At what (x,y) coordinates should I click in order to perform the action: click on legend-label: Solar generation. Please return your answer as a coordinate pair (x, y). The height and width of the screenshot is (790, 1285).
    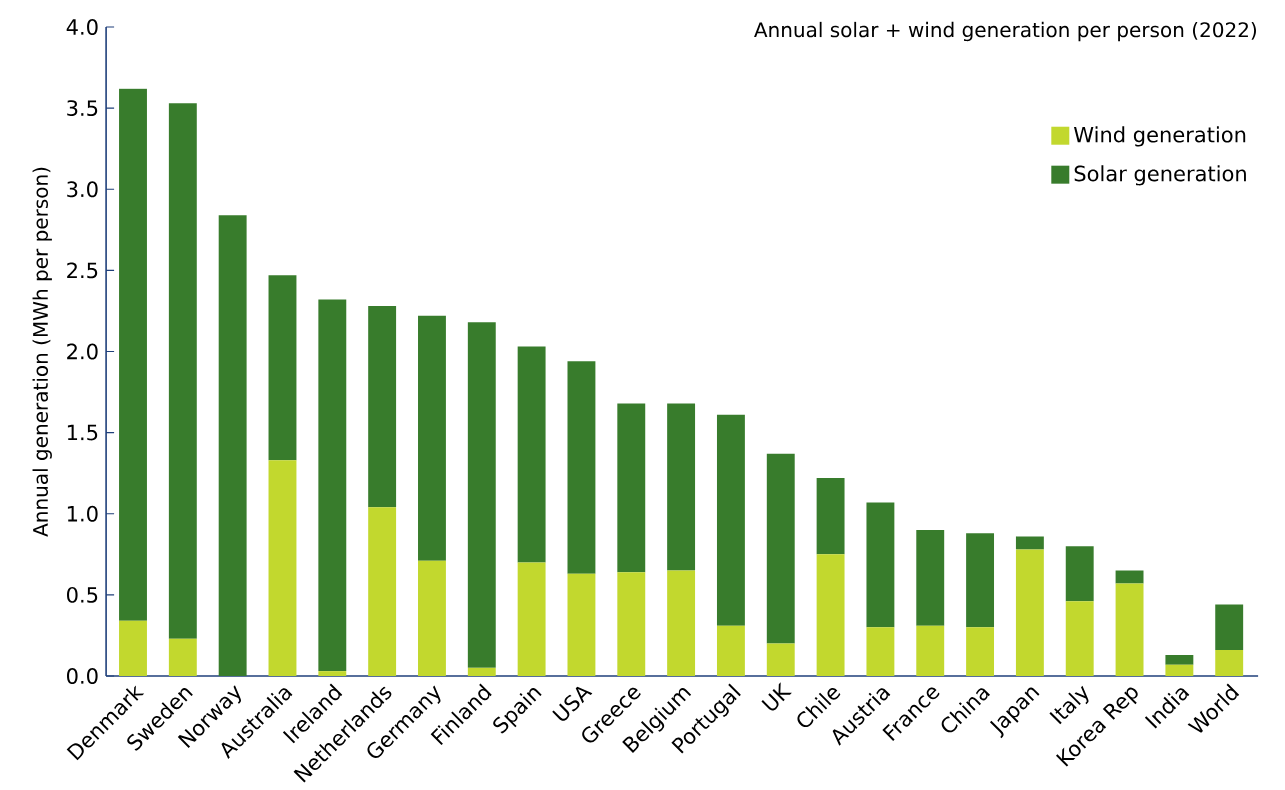
    Looking at the image, I should click on (1160, 175).